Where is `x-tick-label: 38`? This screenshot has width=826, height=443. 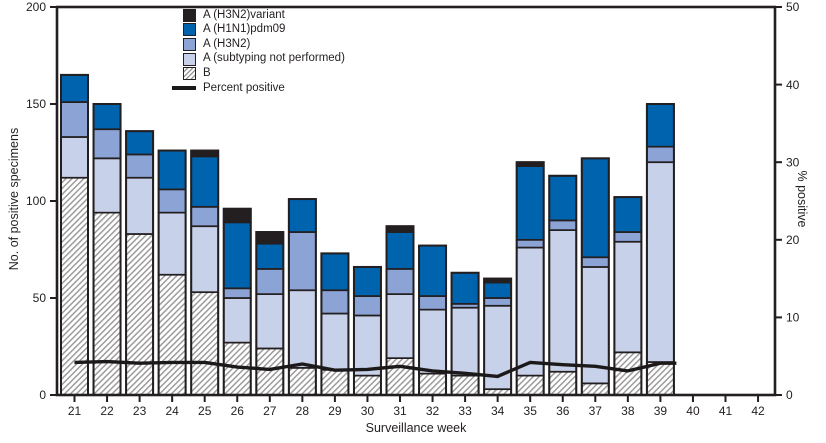
x-tick-label: 38 is located at coordinates (628, 411).